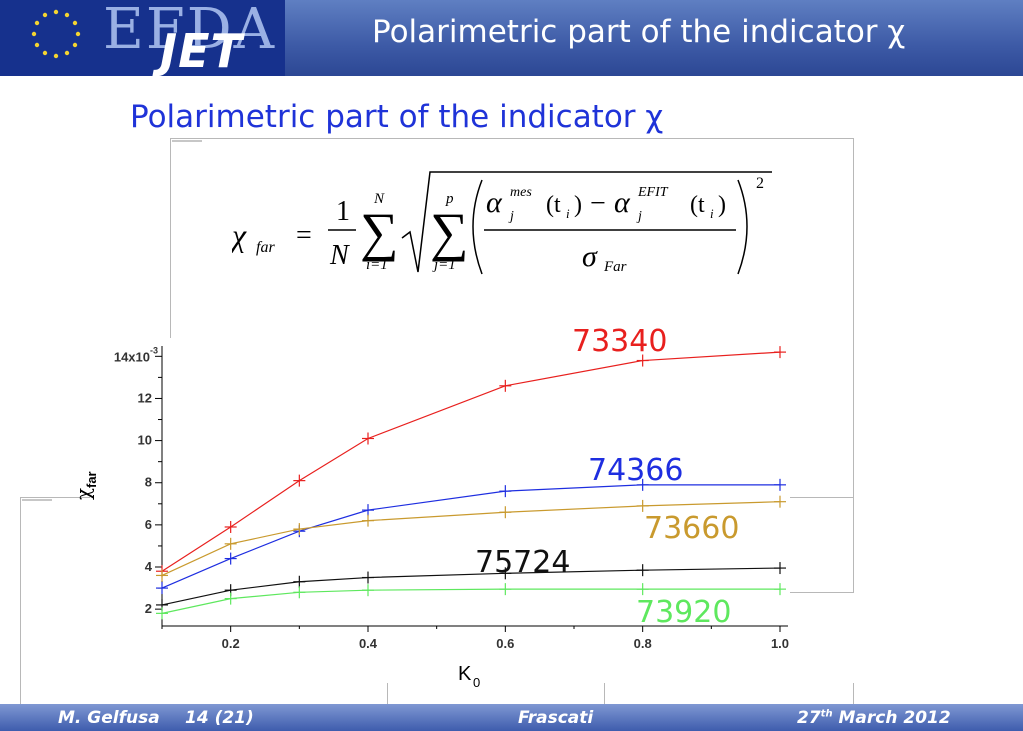 The width and height of the screenshot is (1023, 731). Describe the element at coordinates (145, 440) in the screenshot. I see `y-tick-label: 10` at that location.